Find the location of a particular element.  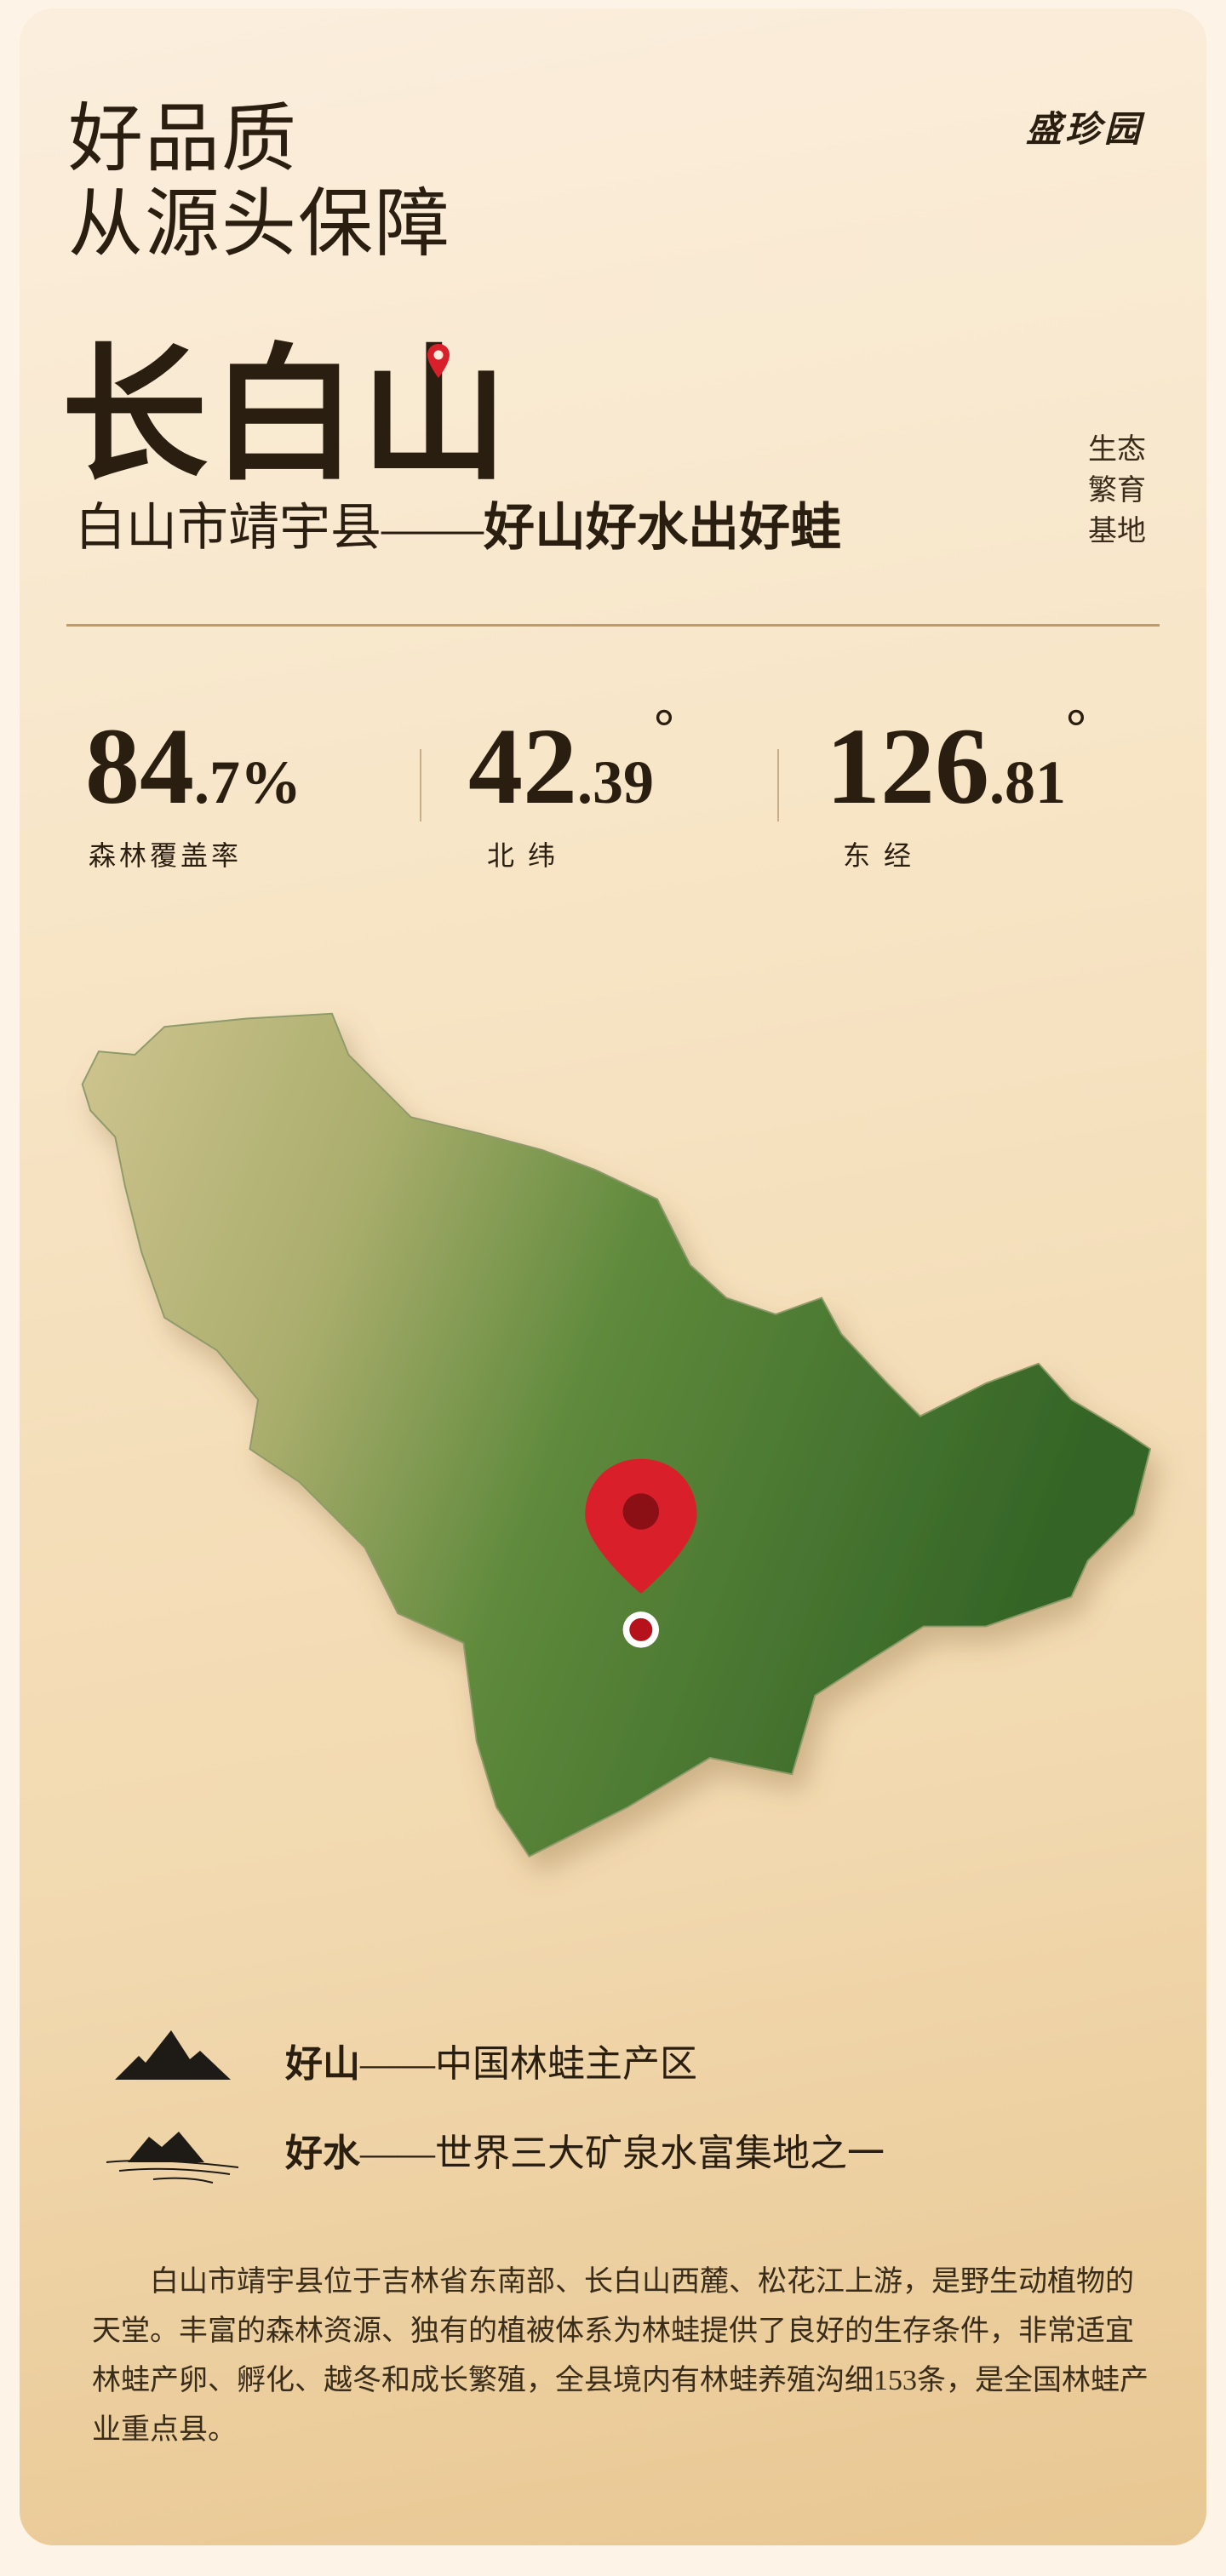

subtitle-bold: 好山好水出好蛙 is located at coordinates (662, 528).